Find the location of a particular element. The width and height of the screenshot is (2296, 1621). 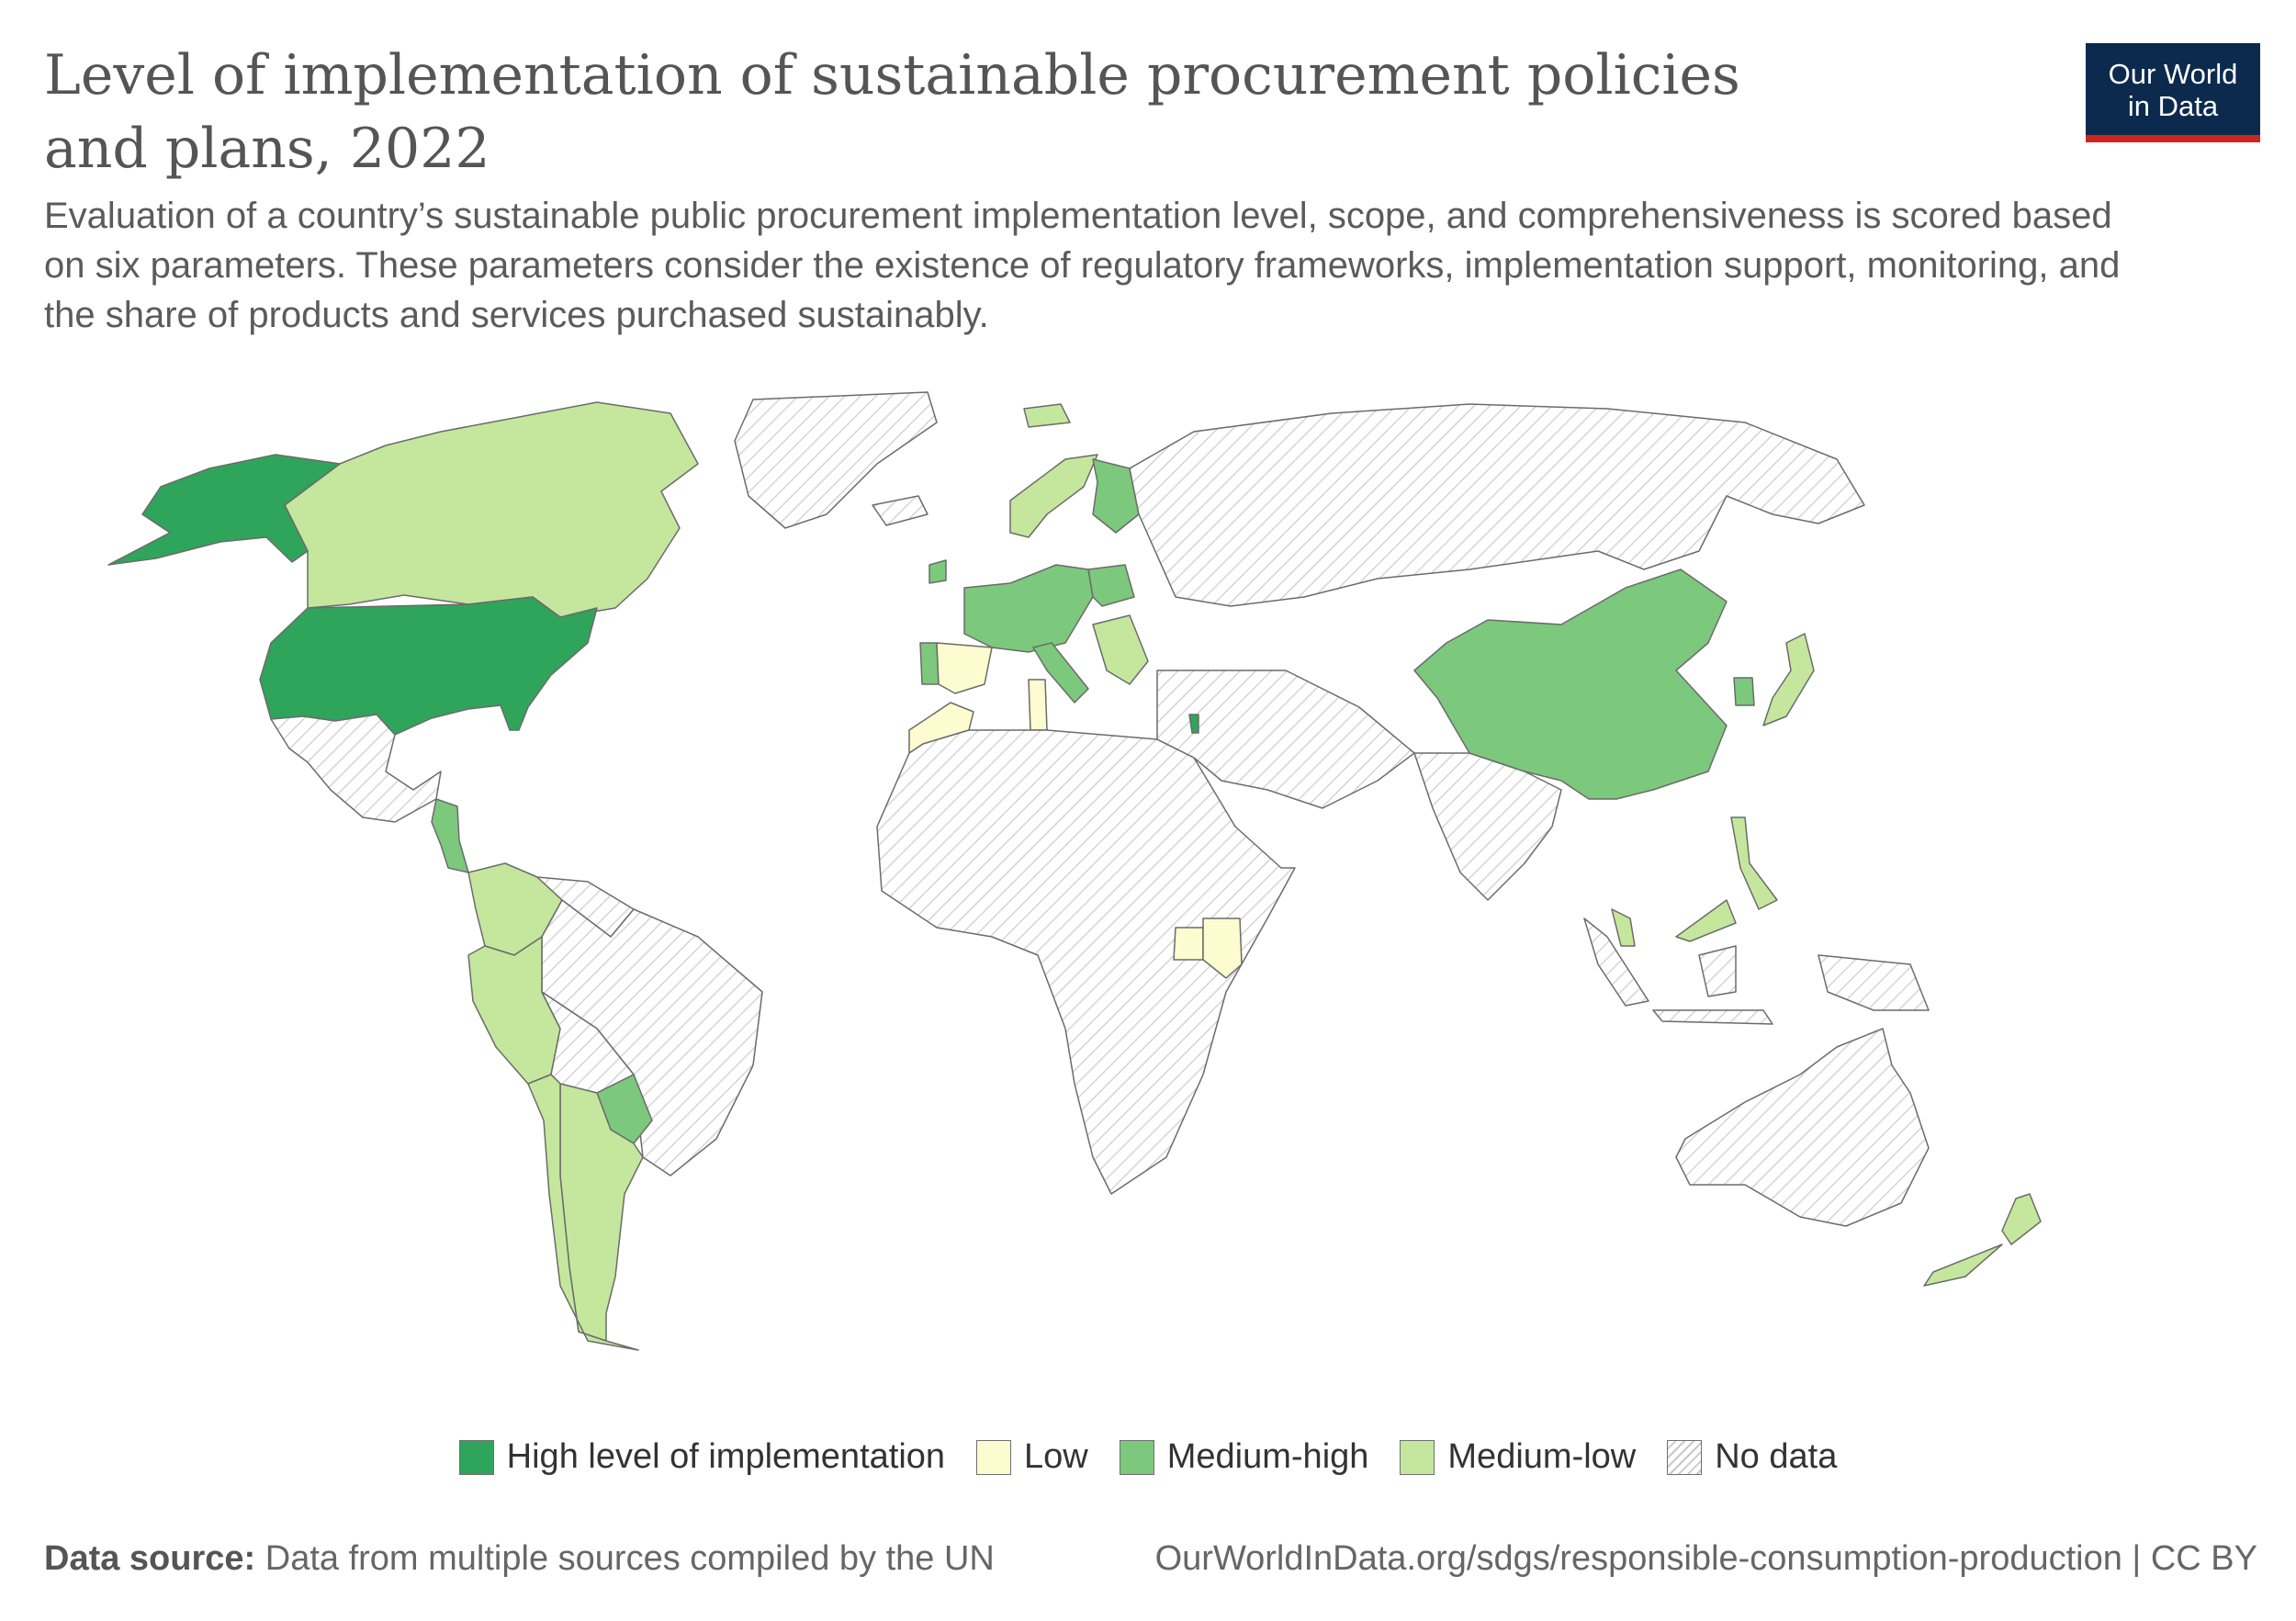

country-kenya is located at coordinates (1222, 948).